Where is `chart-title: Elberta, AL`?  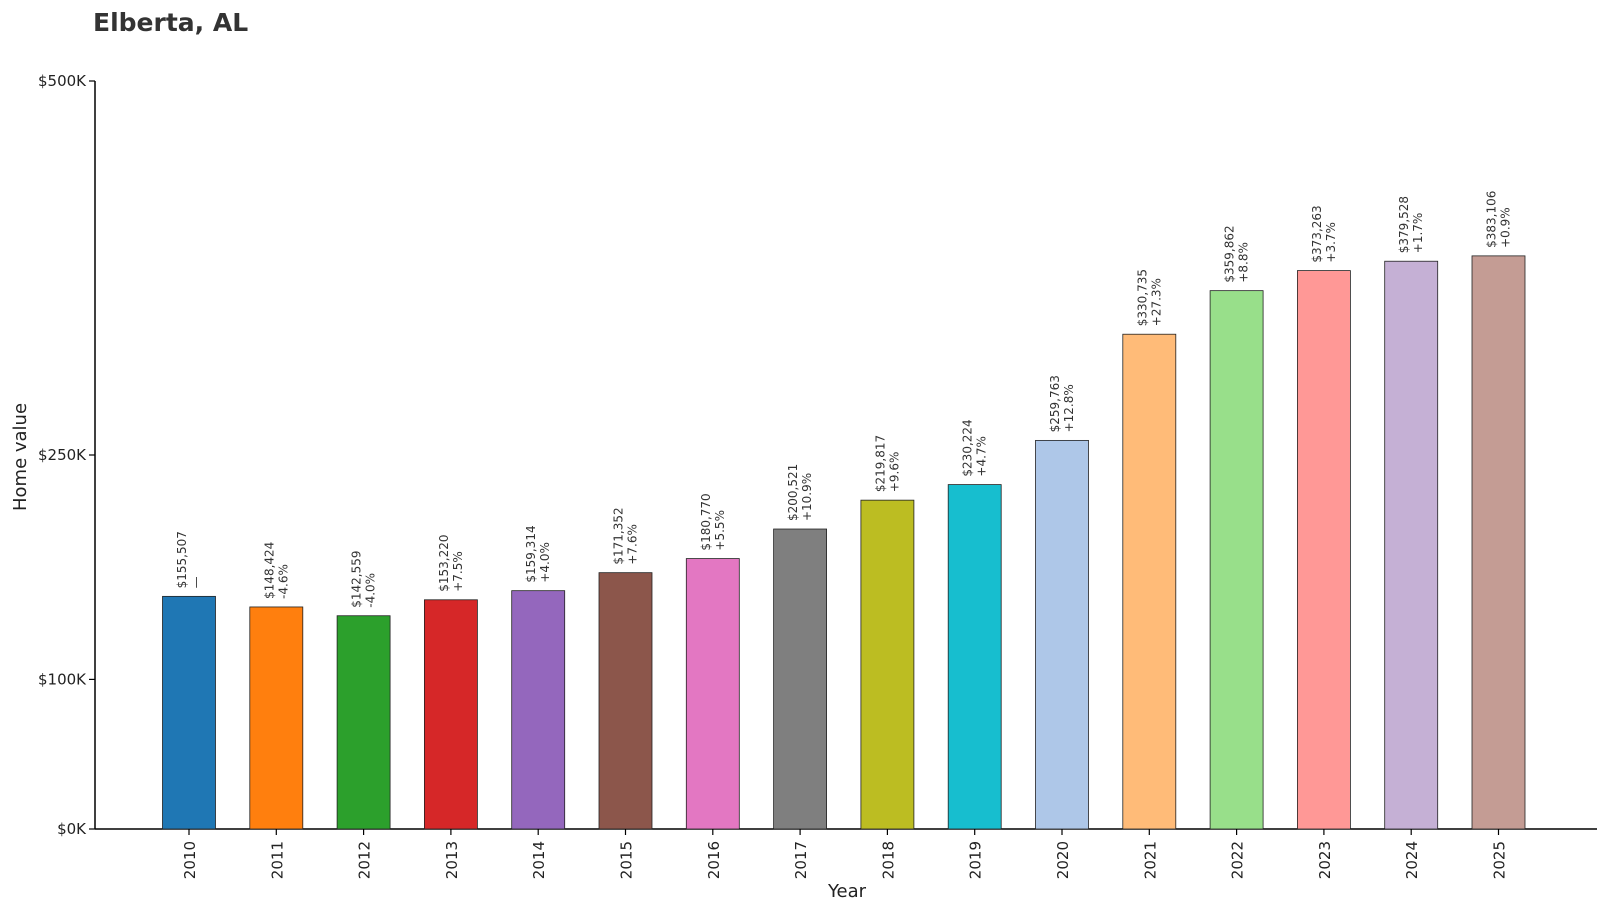
chart-title: Elberta, AL is located at coordinates (170, 22).